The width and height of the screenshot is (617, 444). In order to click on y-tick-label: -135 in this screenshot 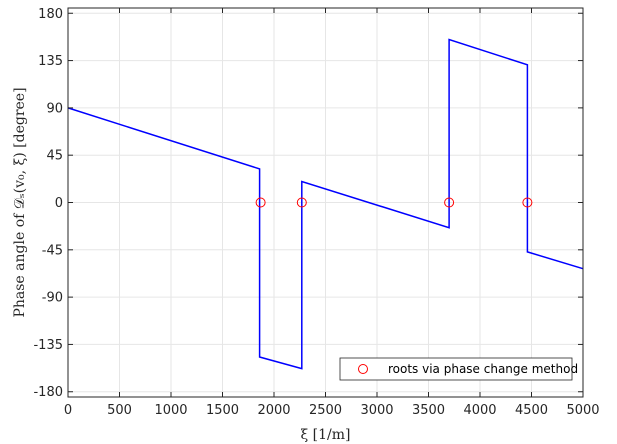, I will do `click(48, 345)`.